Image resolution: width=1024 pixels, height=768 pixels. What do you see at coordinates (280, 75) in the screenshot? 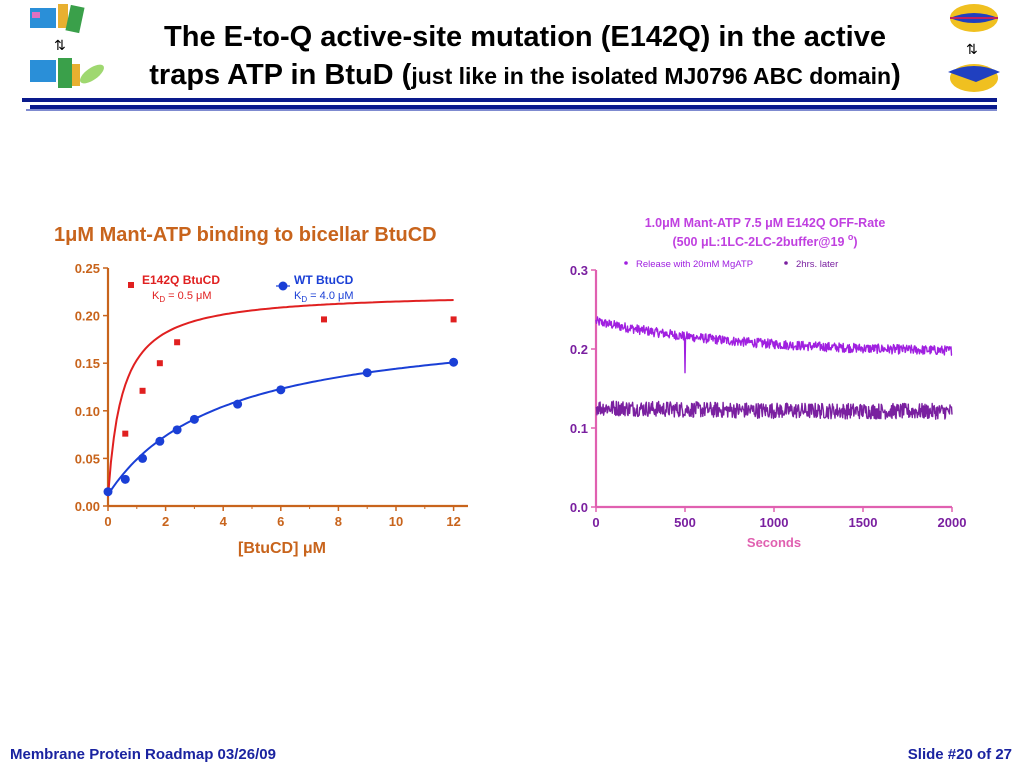
I see `title-line-2-main: traps ATP in BtuD (` at bounding box center [280, 75].